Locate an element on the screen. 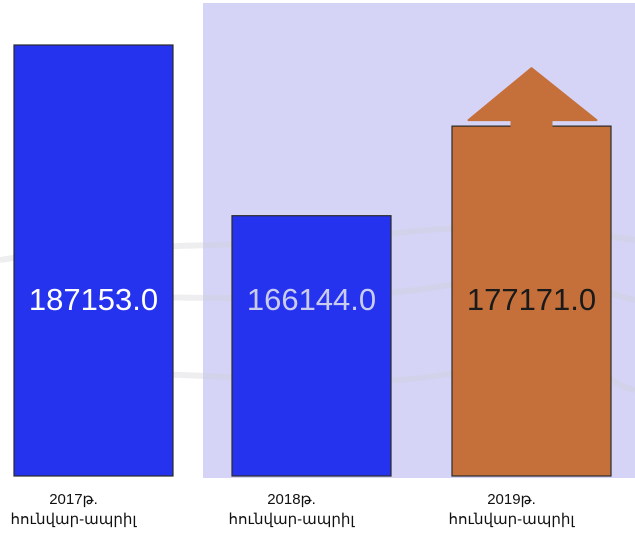 Image resolution: width=635 pixels, height=534 pixels. up-arrow-icon is located at coordinates (532, 98).